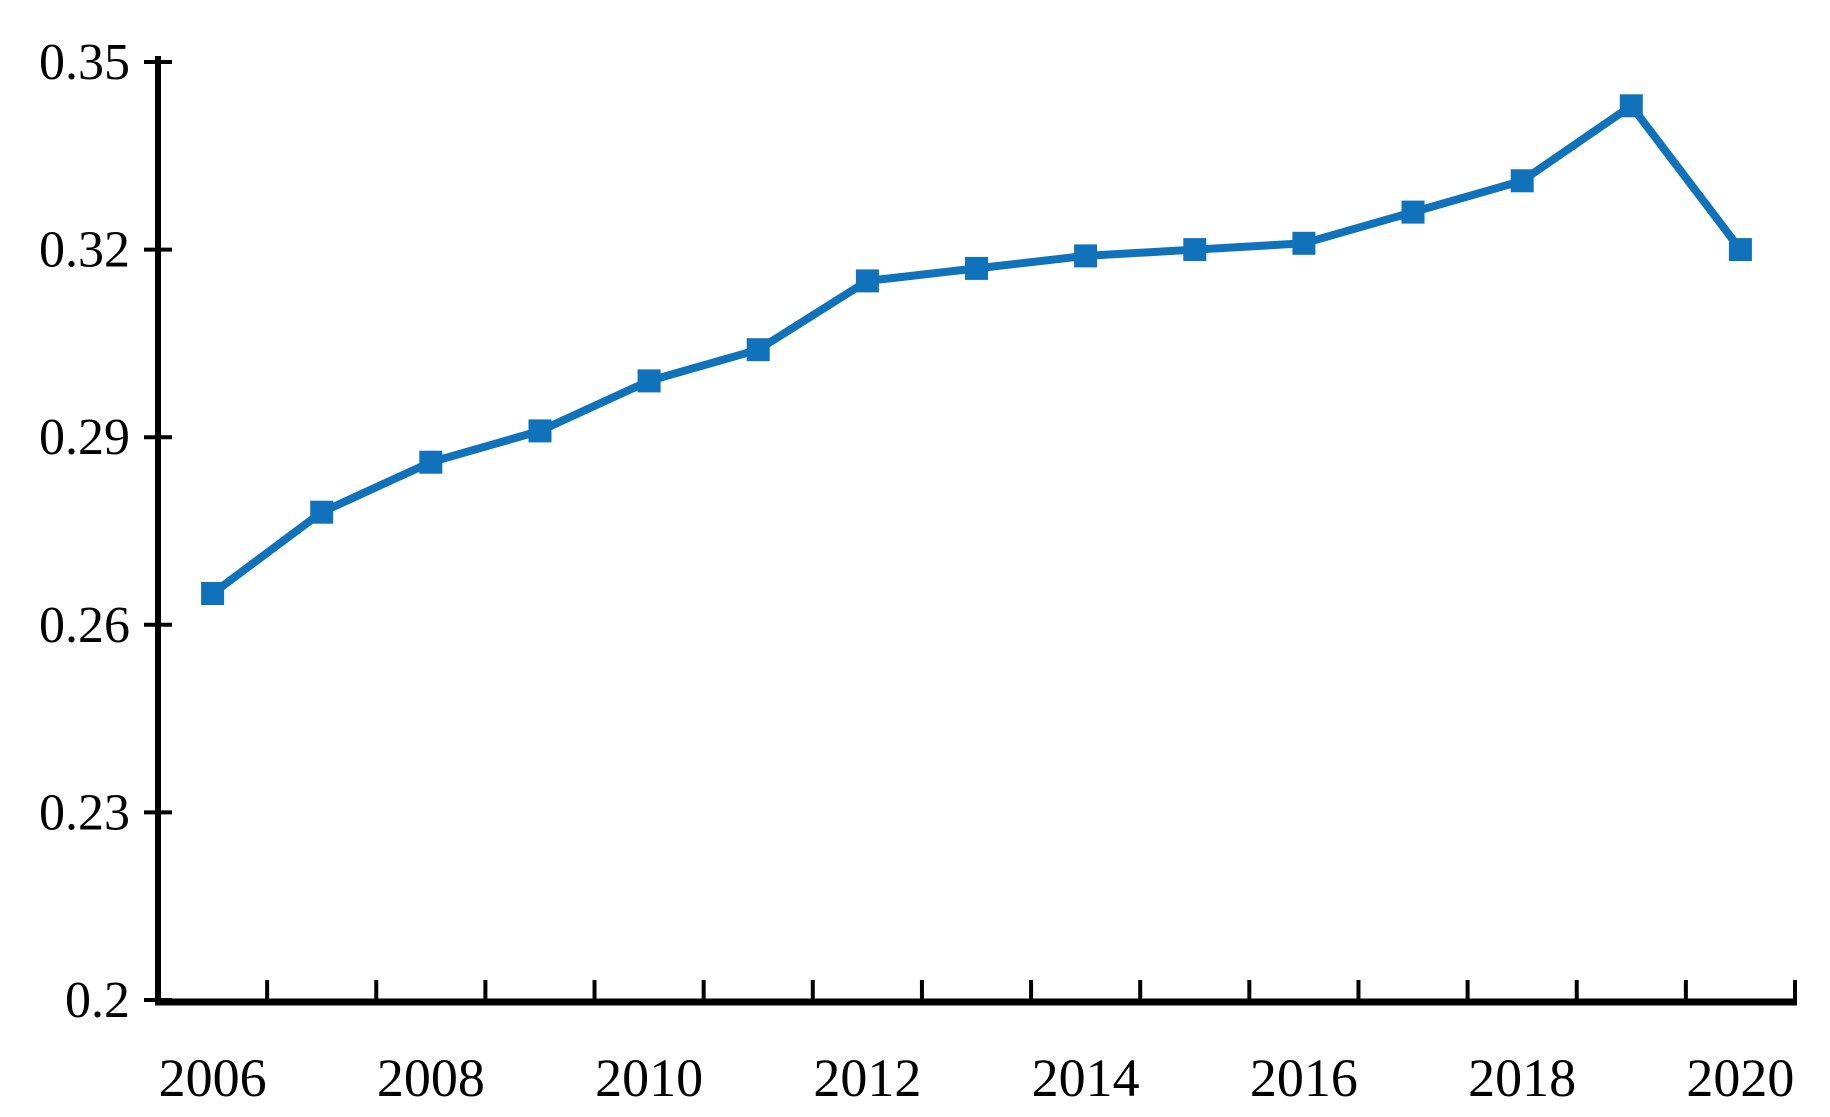 This screenshot has width=1830, height=1117. I want to click on x-axis-tick-label: 2008, so click(431, 1078).